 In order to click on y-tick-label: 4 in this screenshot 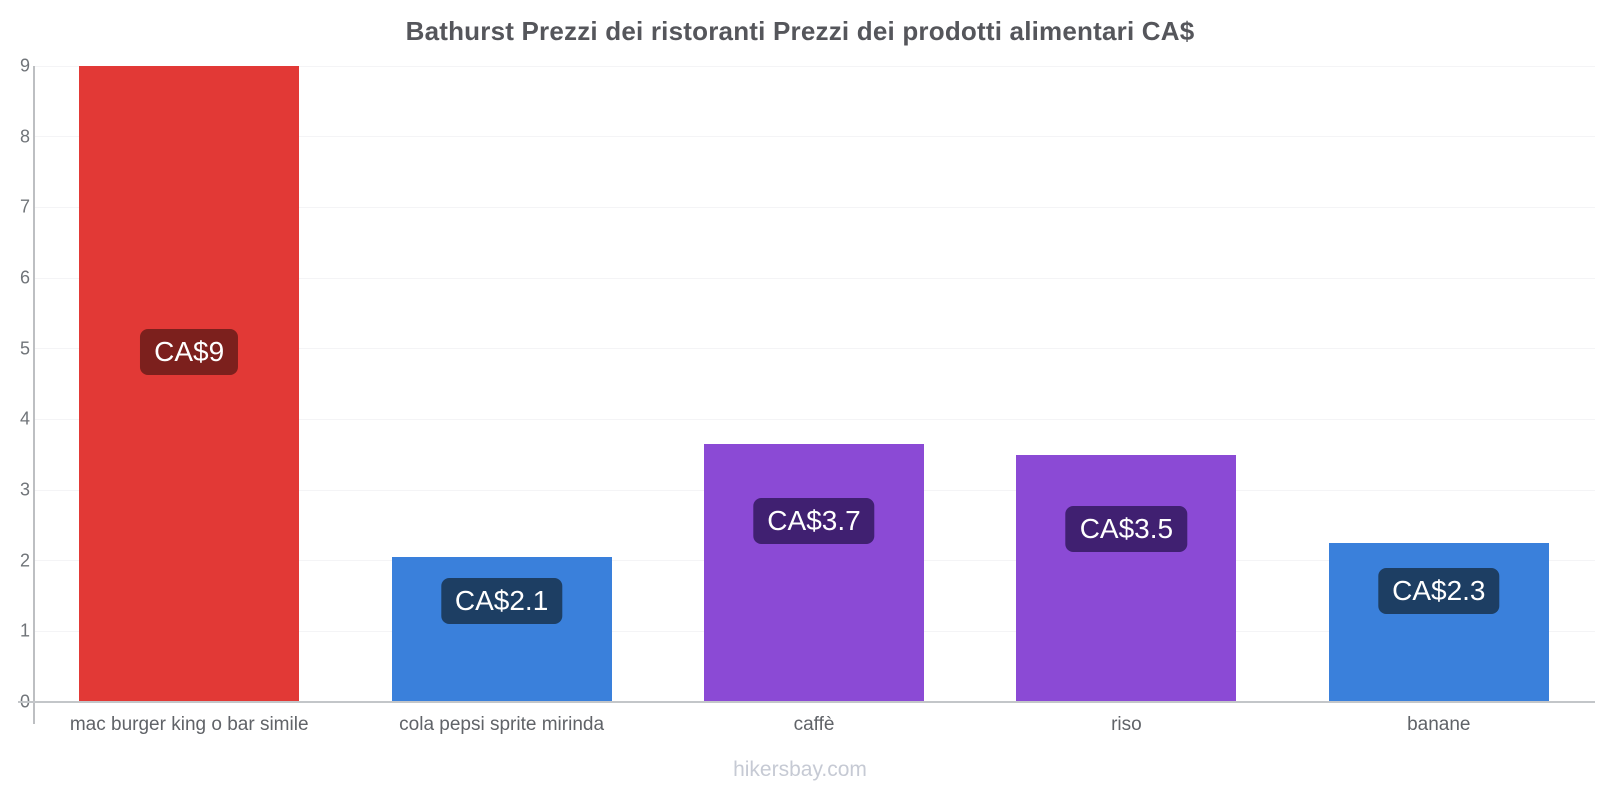, I will do `click(24, 418)`.